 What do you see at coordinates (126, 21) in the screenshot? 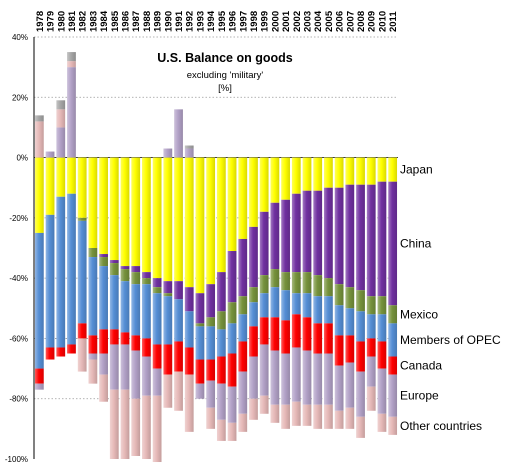
I see `x-tick-label: 1986` at bounding box center [126, 21].